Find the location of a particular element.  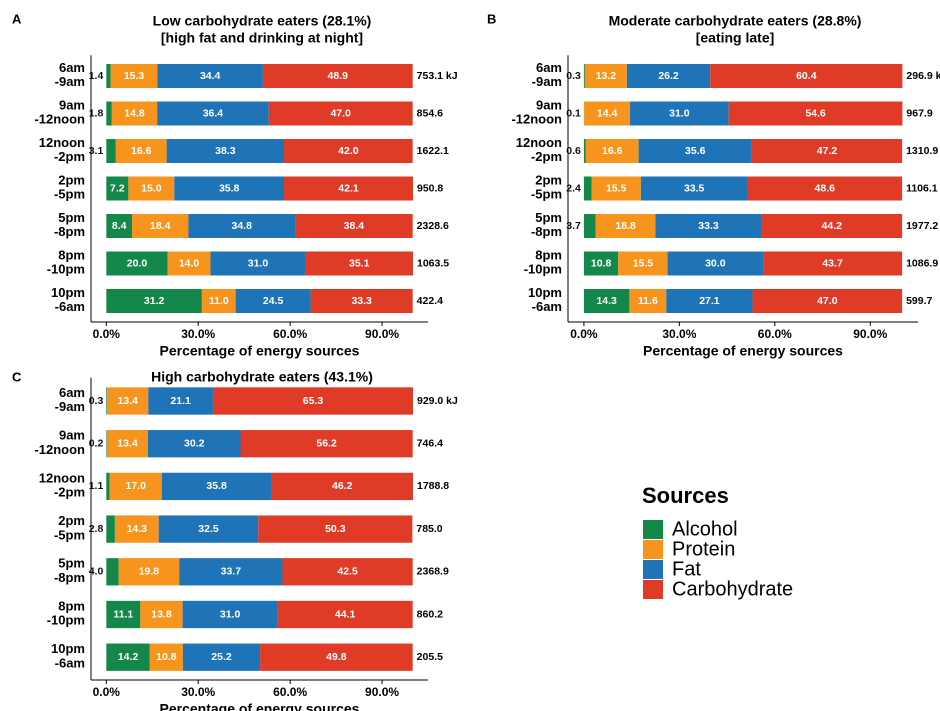

data-label: 18.4 is located at coordinates (160, 226).